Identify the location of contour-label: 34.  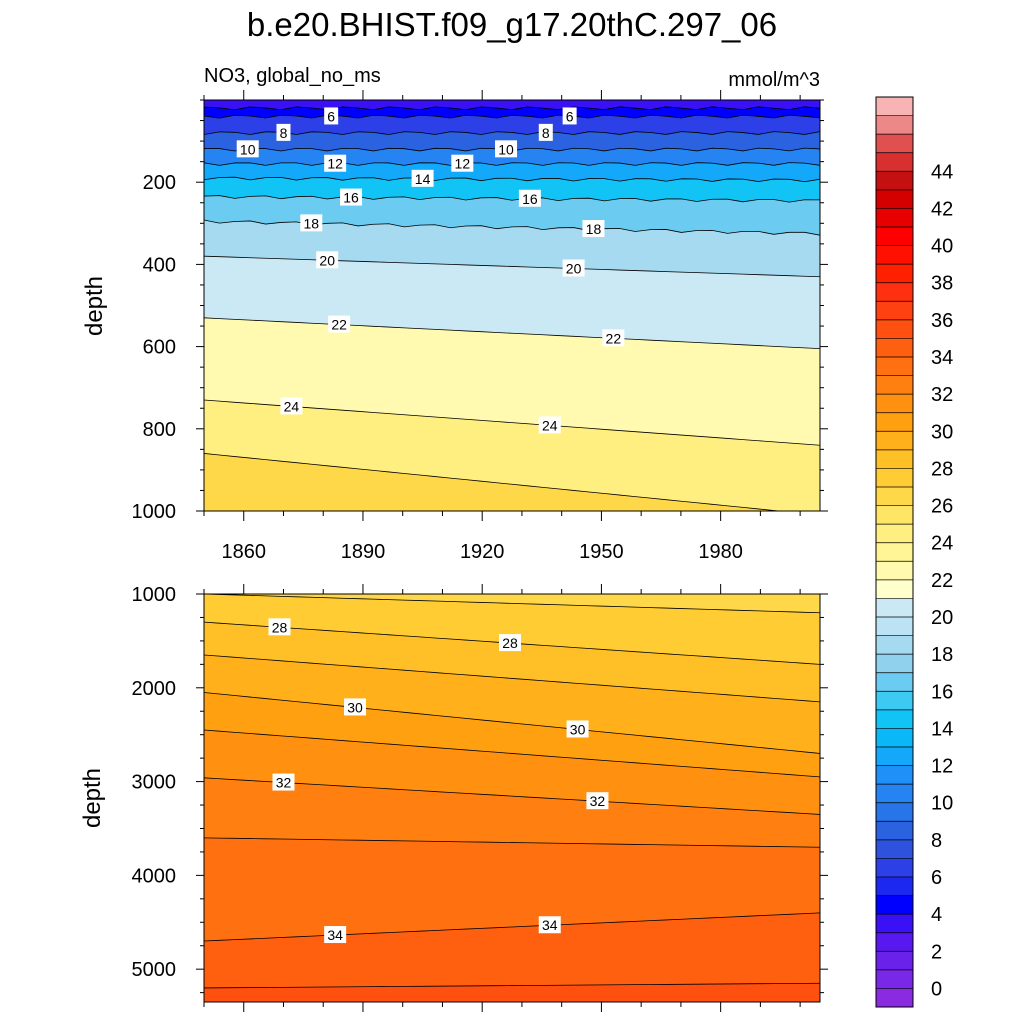
(335, 935).